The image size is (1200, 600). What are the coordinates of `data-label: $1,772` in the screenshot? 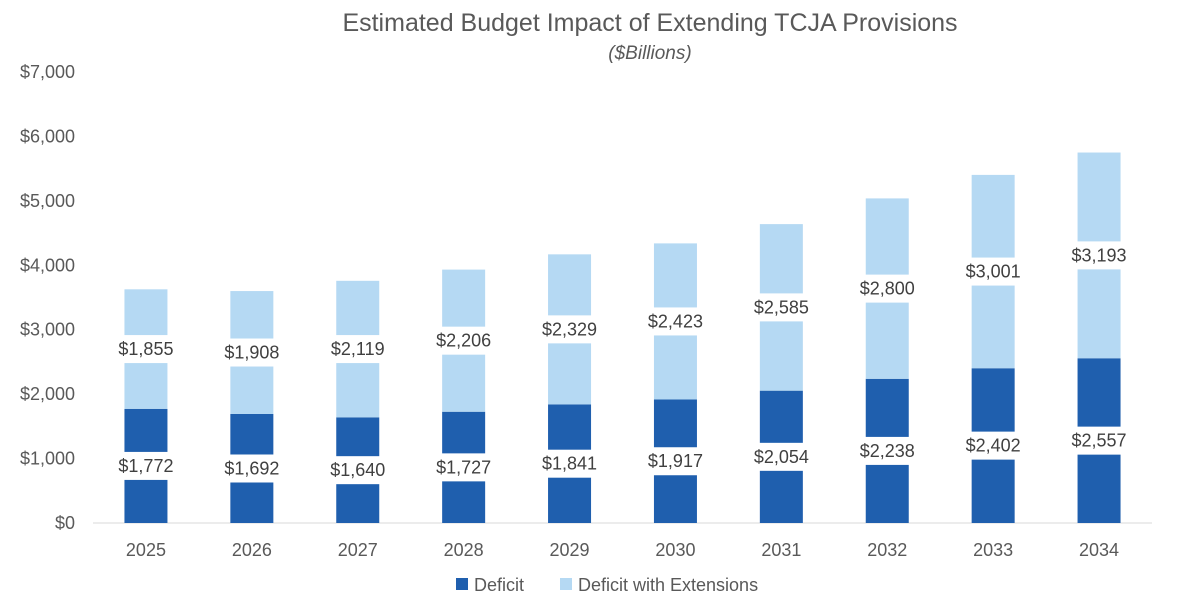 It's located at (145, 466).